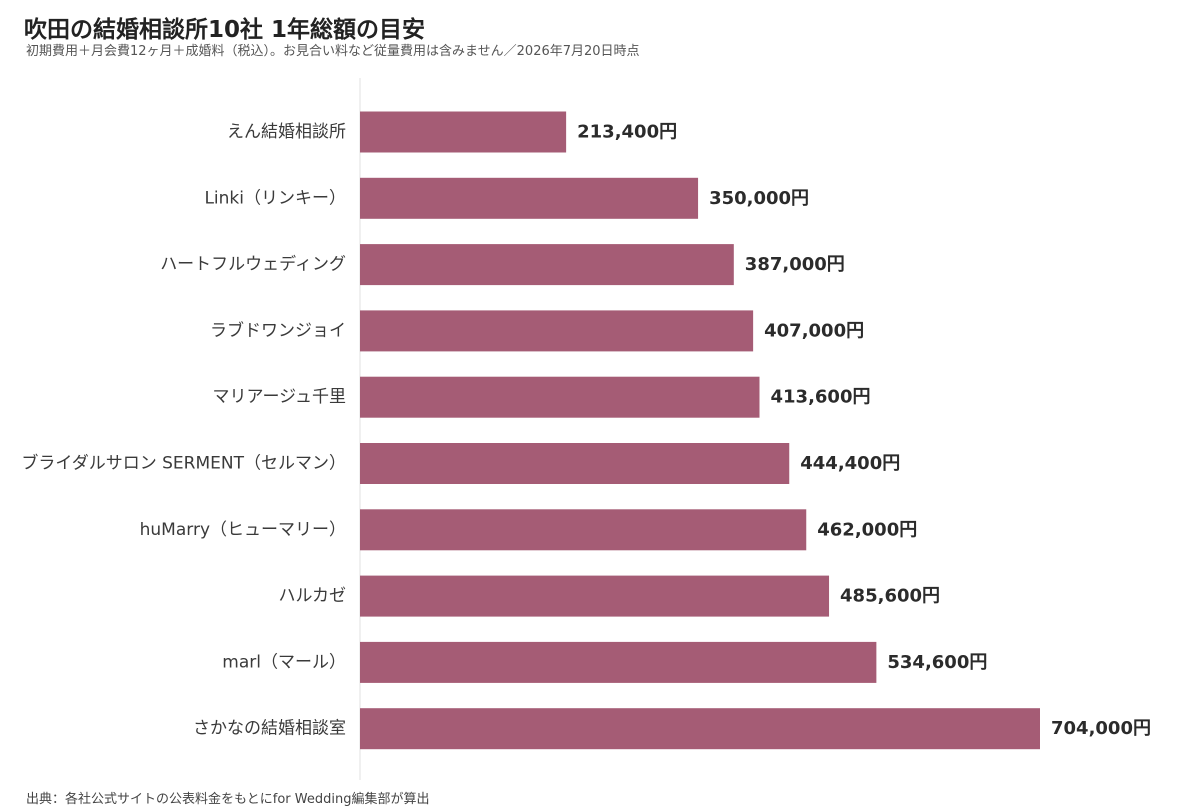 The width and height of the screenshot is (1200, 810). What do you see at coordinates (253, 264) in the screenshot?
I see `category-label-3: ハートフルウェディング` at bounding box center [253, 264].